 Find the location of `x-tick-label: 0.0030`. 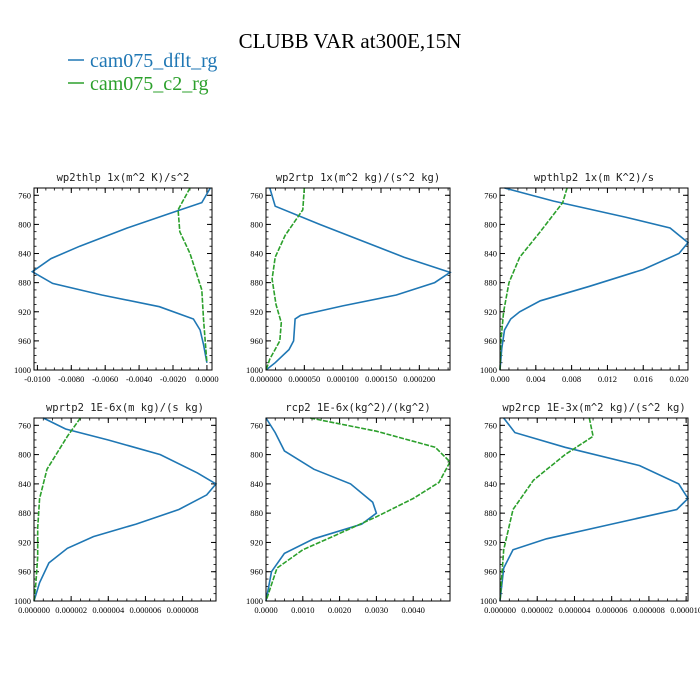

x-tick-label: 0.0030 is located at coordinates (376, 610).